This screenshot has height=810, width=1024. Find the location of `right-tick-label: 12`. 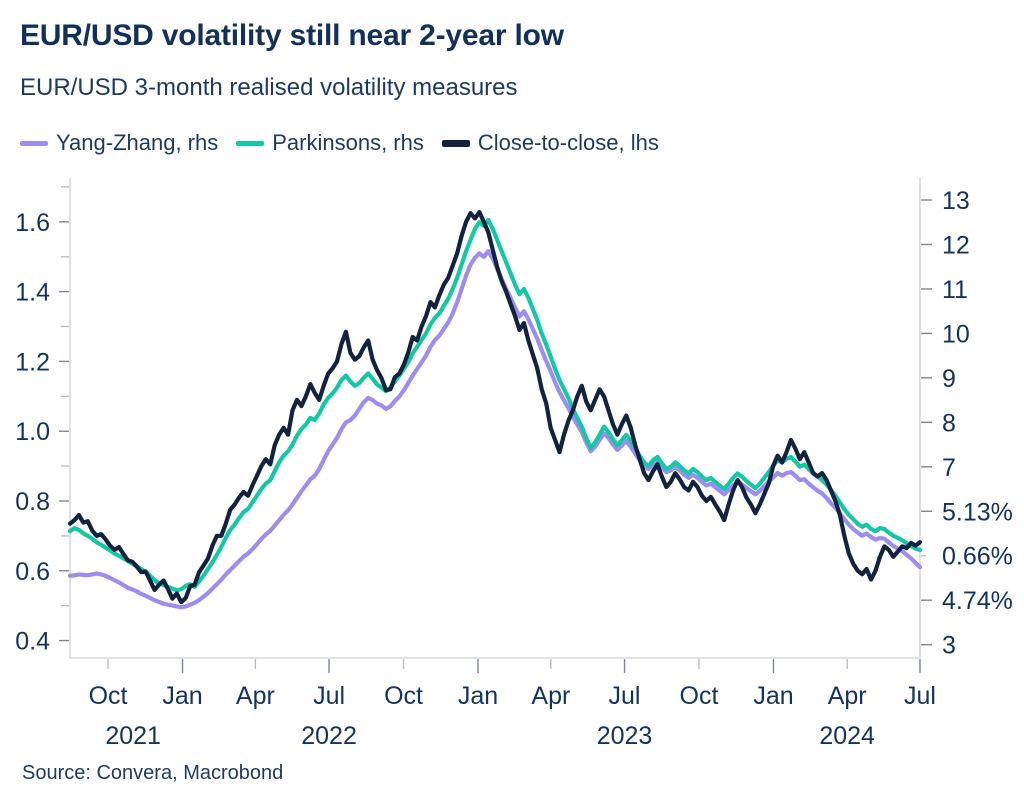

right-tick-label: 12 is located at coordinates (956, 245).